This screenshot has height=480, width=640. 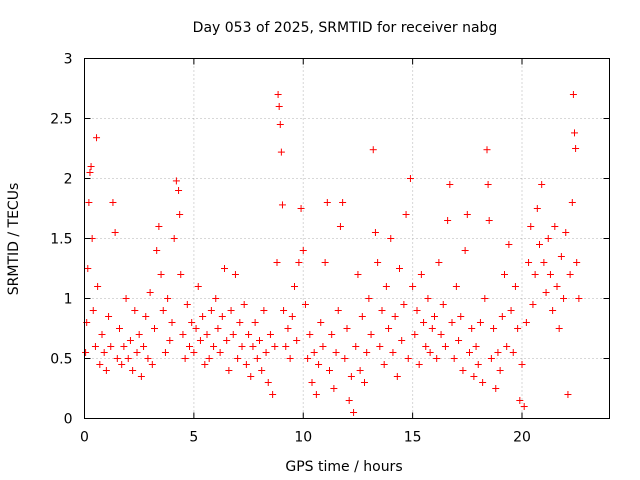 What do you see at coordinates (14, 239) in the screenshot?
I see `y-axis-label: SRMTID / TECUs` at bounding box center [14, 239].